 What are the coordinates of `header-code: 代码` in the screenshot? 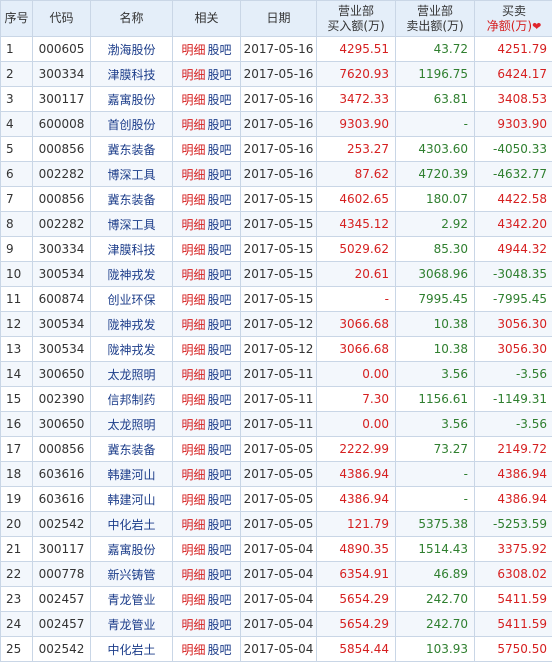 It's located at (62, 19).